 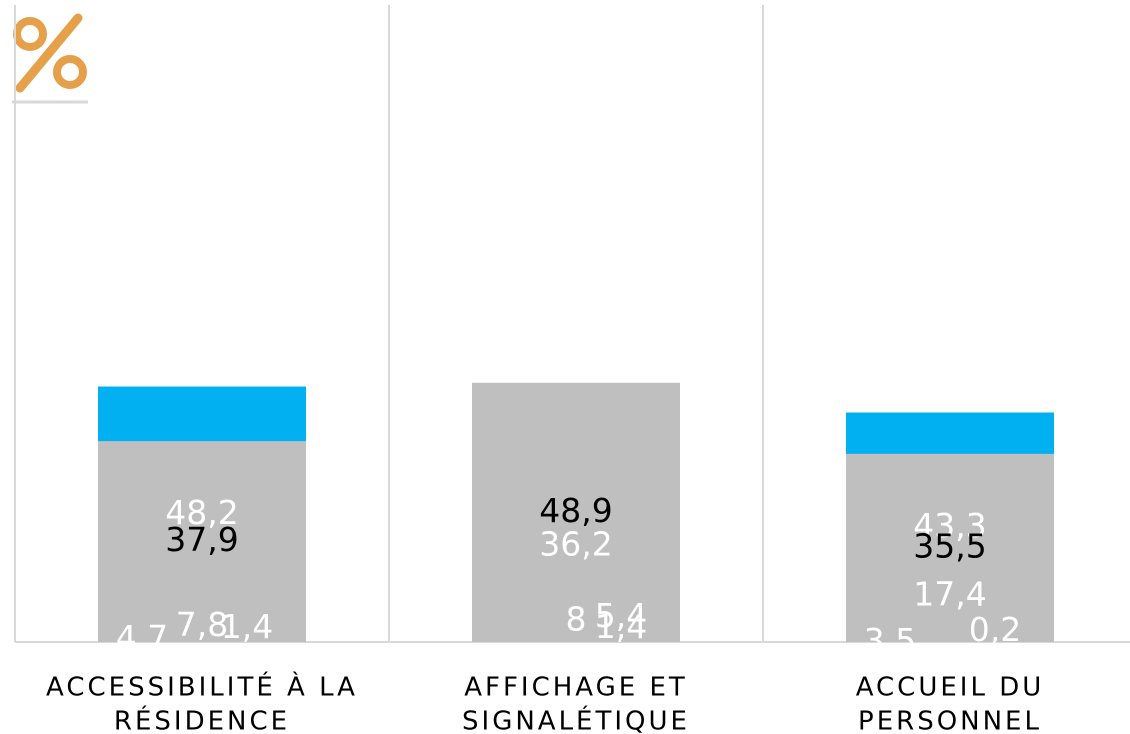 What do you see at coordinates (202, 687) in the screenshot?
I see `x-tick-label: ACCESSIBILITÉ À LA` at bounding box center [202, 687].